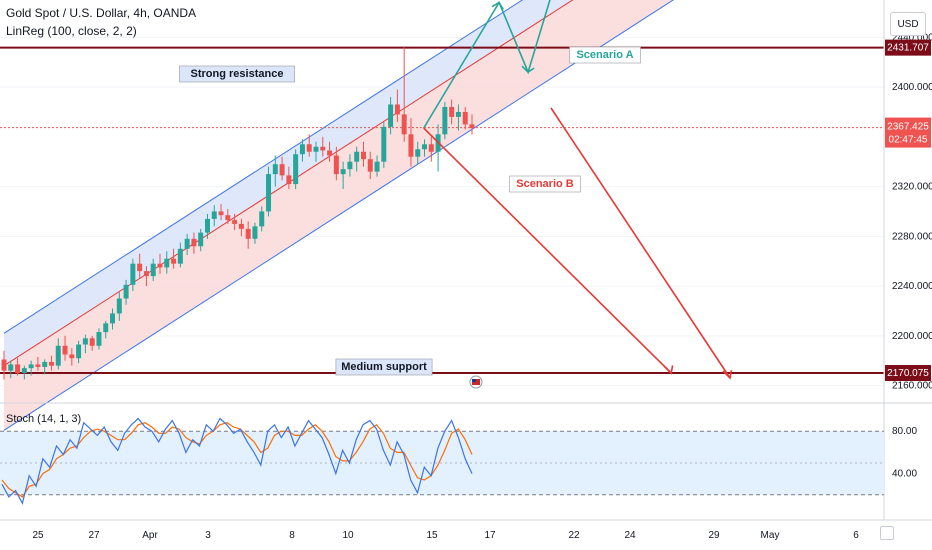  Describe the element at coordinates (94, 535) in the screenshot. I see `time-tick-label: 27` at that location.